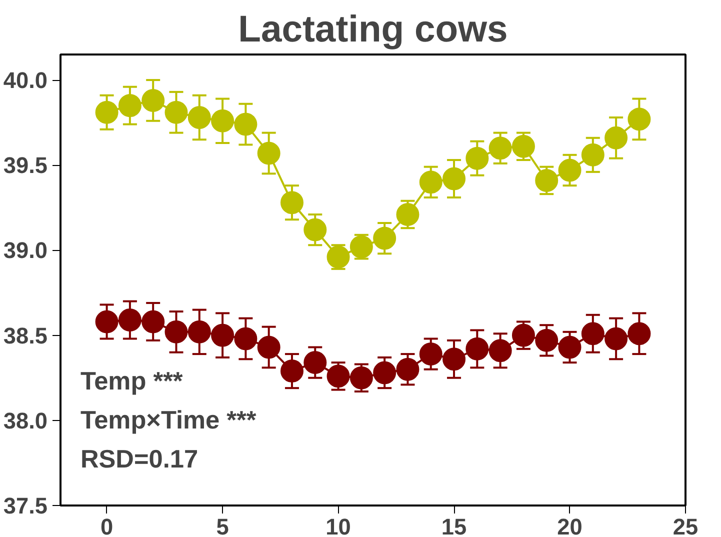 The width and height of the screenshot is (721, 537). I want to click on y-tick-label: 38.5, so click(25, 335).